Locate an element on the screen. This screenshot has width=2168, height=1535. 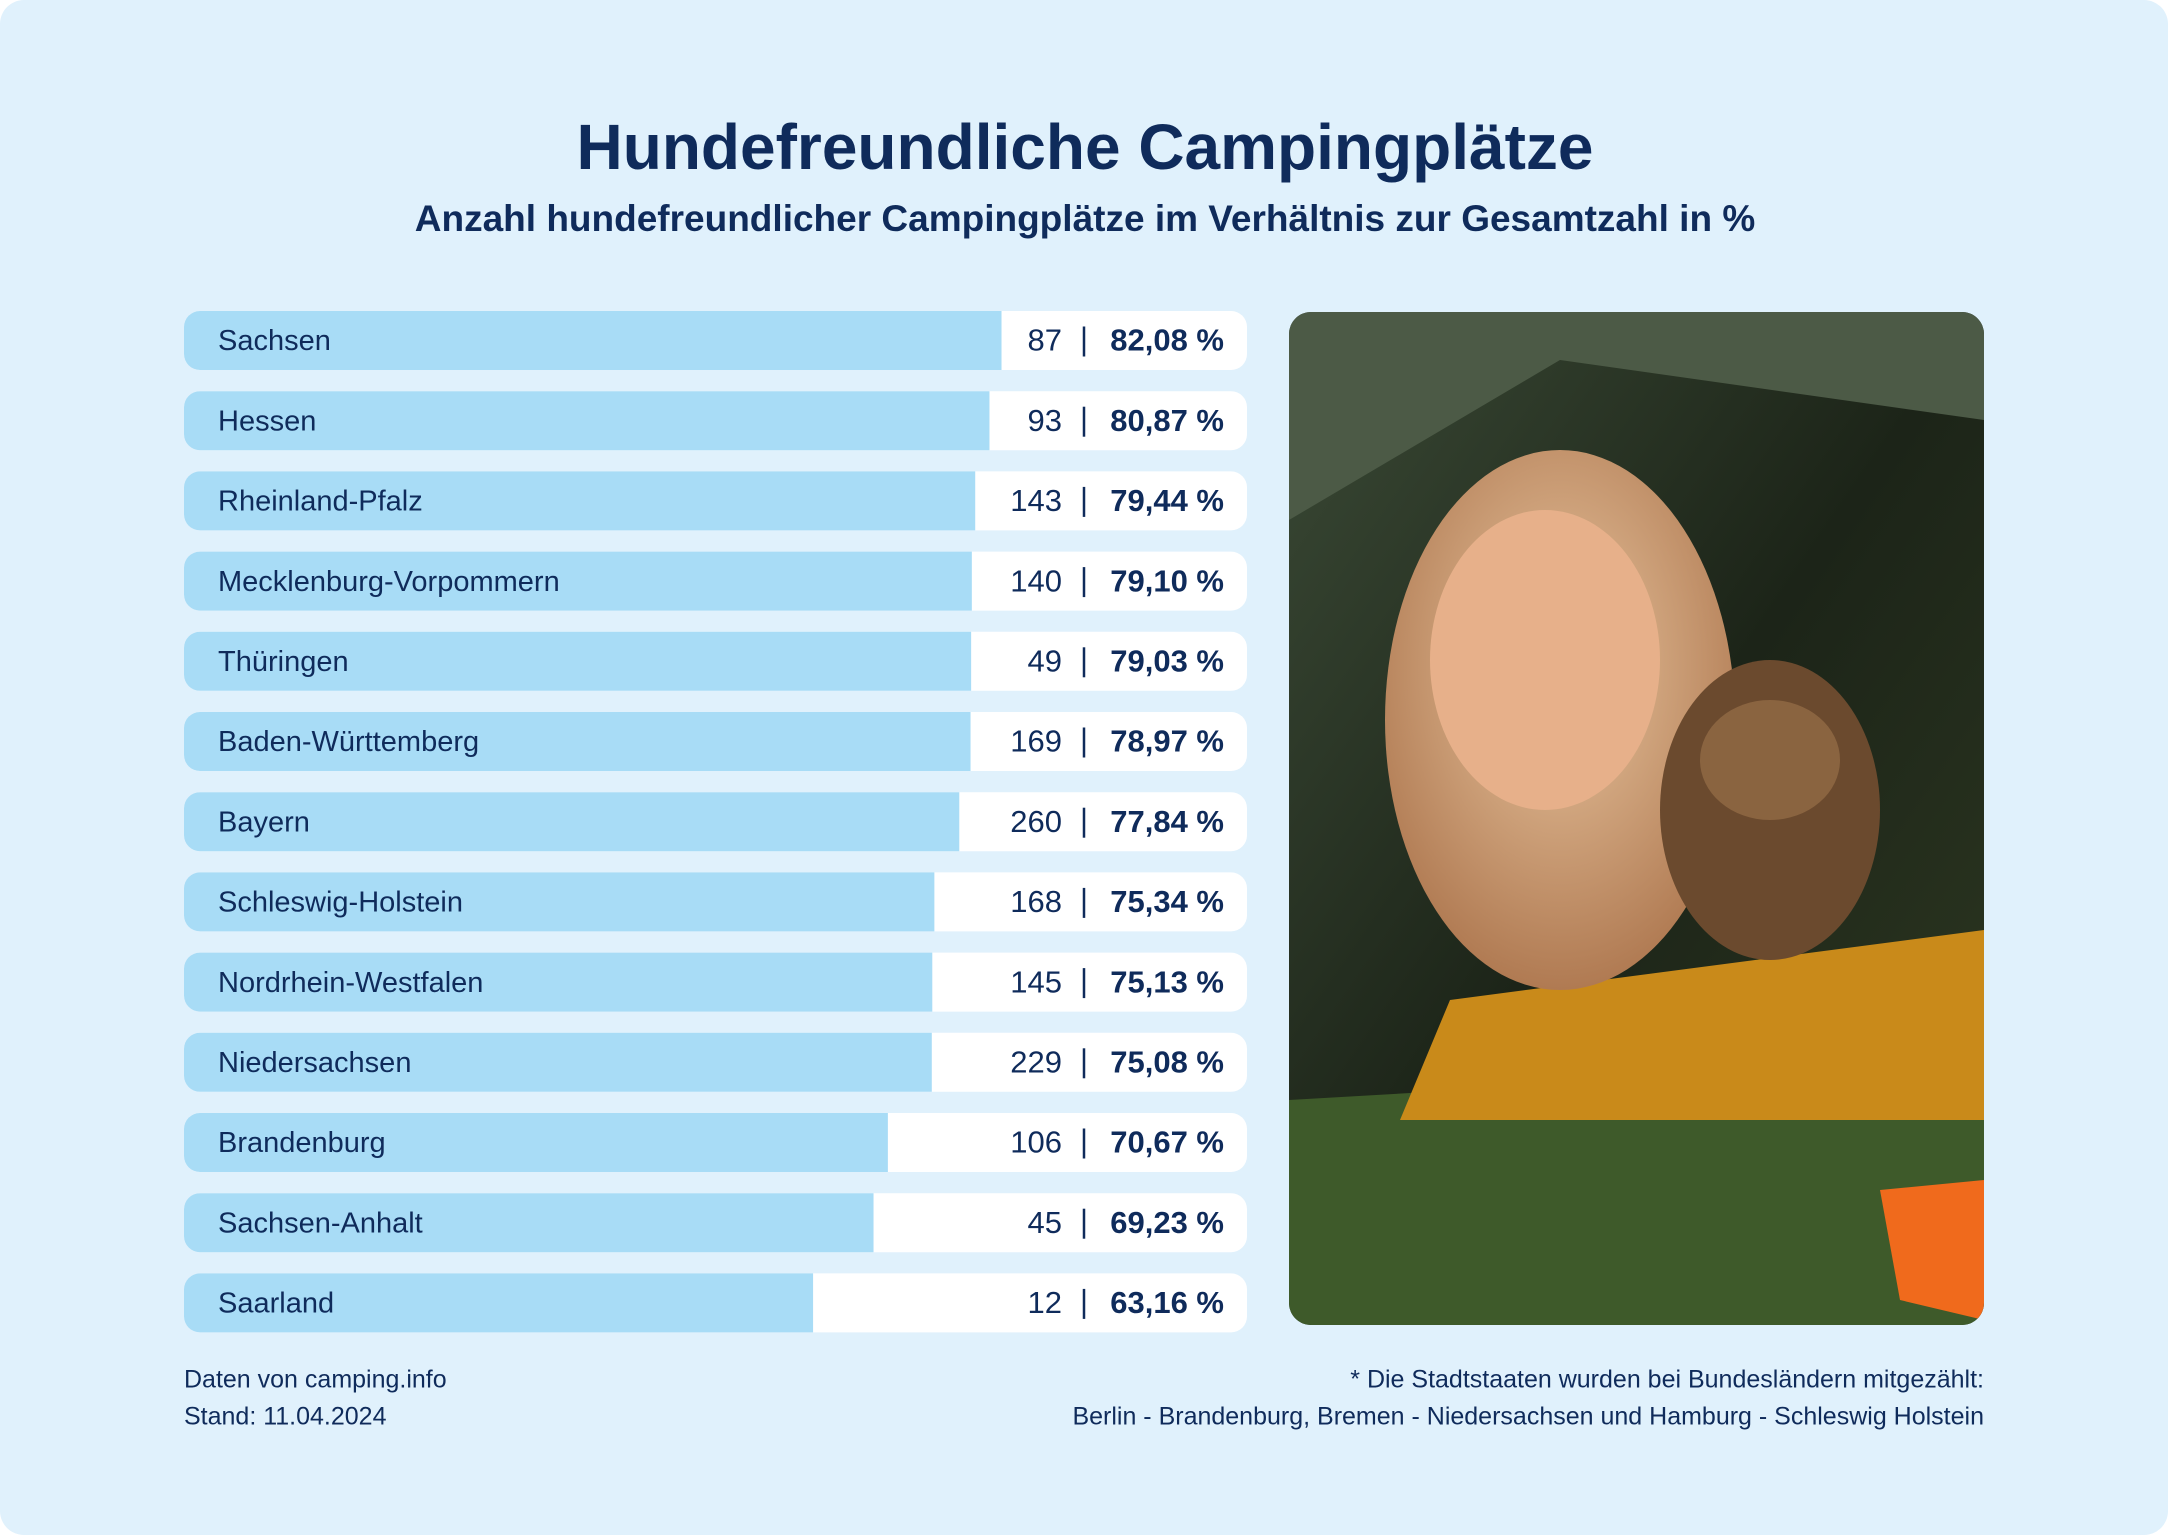
category-label: Sachsen-Anhalt is located at coordinates (320, 1223).